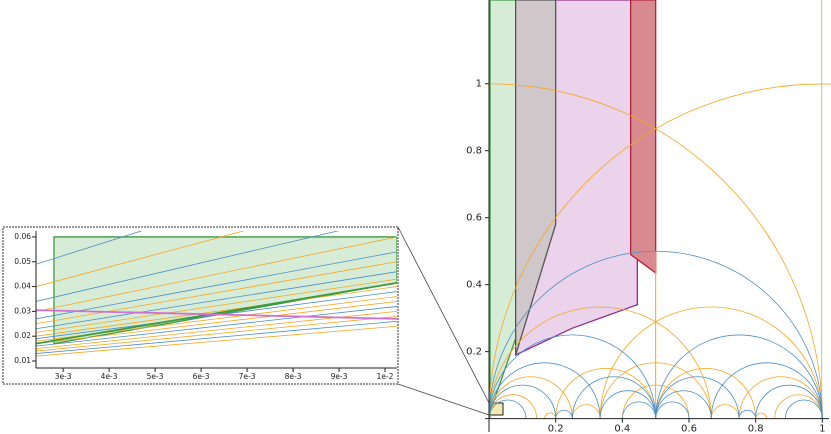  What do you see at coordinates (556, 429) in the screenshot?
I see `x-tick-label: 0.2` at bounding box center [556, 429].